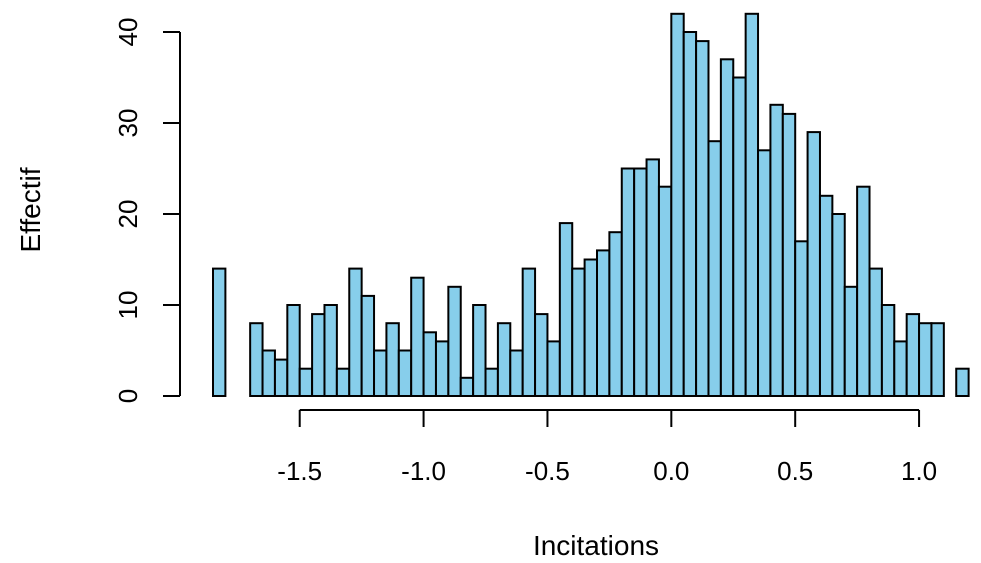 The width and height of the screenshot is (981, 563). Describe the element at coordinates (795, 471) in the screenshot. I see `x-tick-label: 0.5` at that location.